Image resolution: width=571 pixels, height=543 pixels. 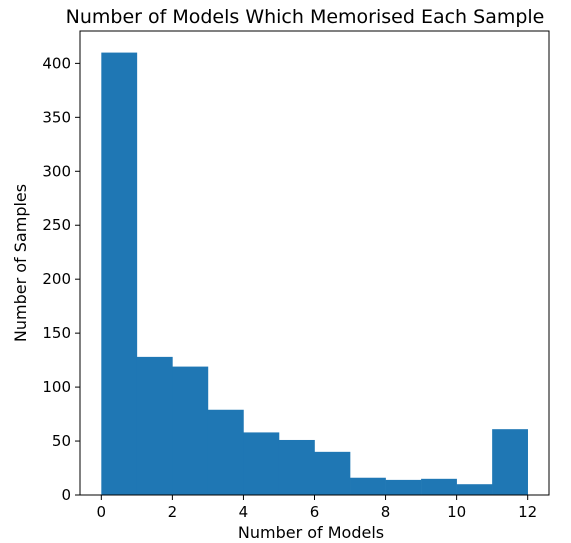 What do you see at coordinates (56, 333) in the screenshot?
I see `y-tick-label: 150` at bounding box center [56, 333].